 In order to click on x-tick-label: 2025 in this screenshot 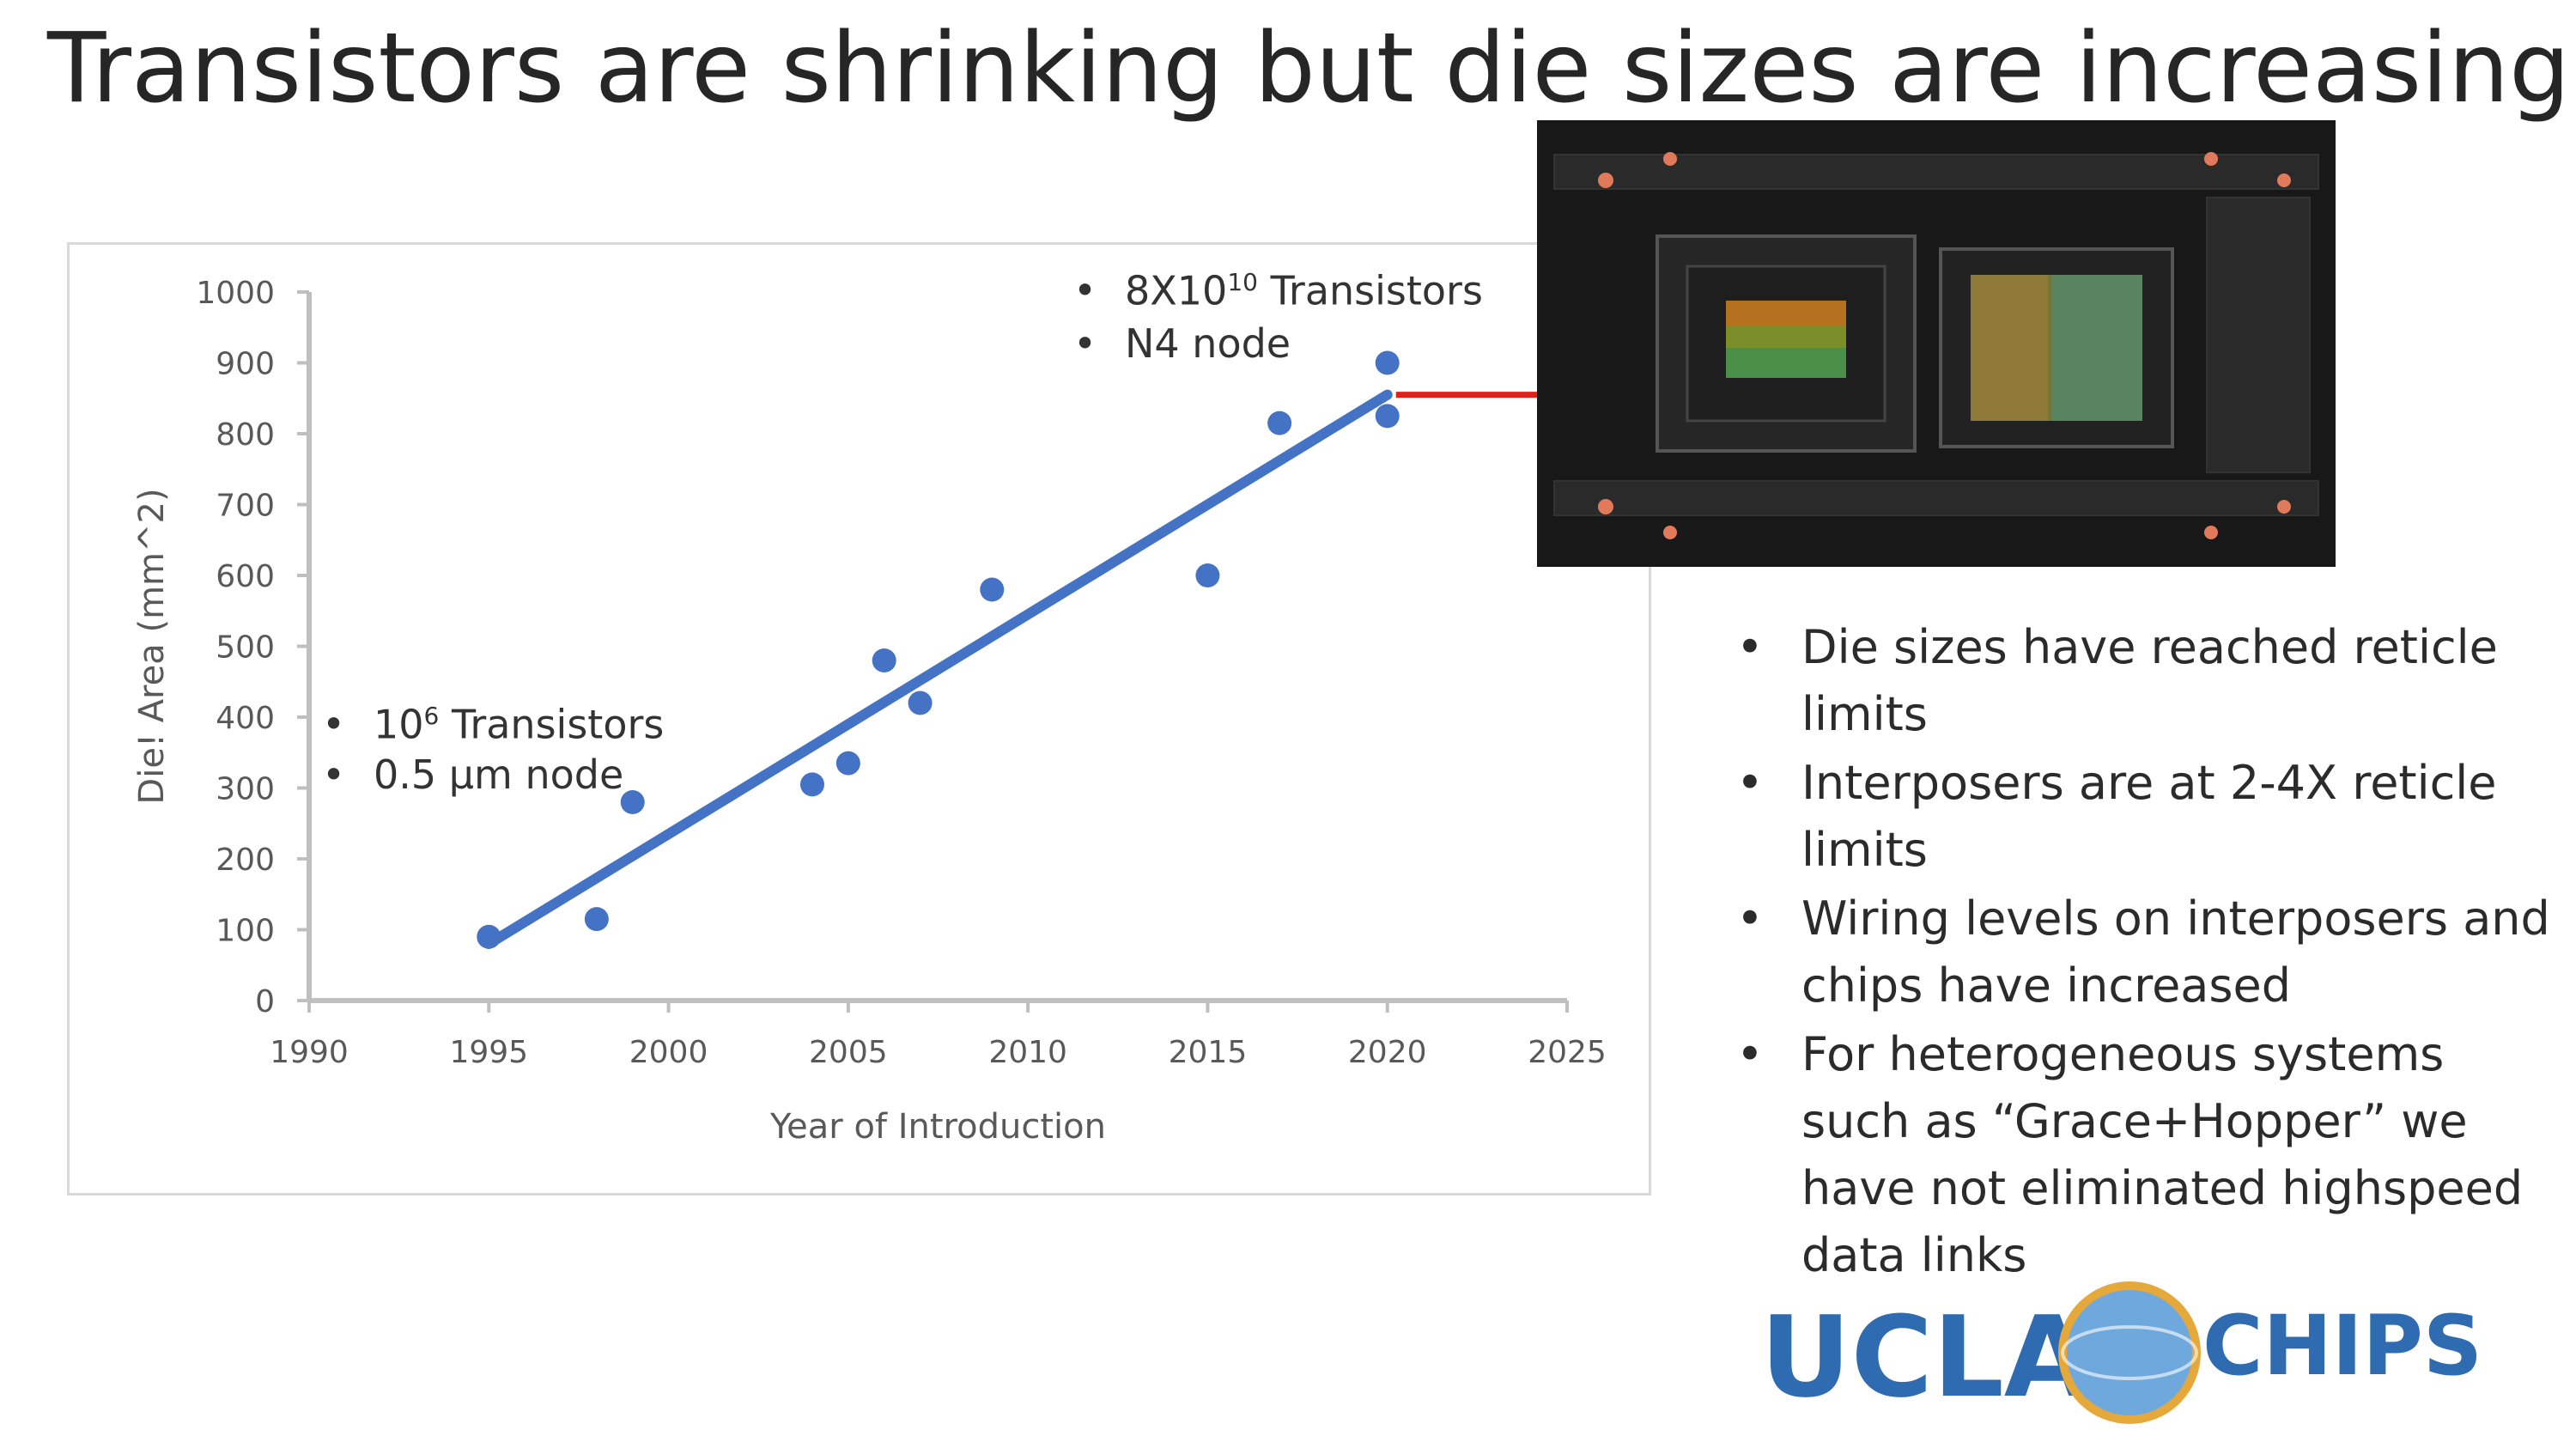, I will do `click(1568, 1052)`.